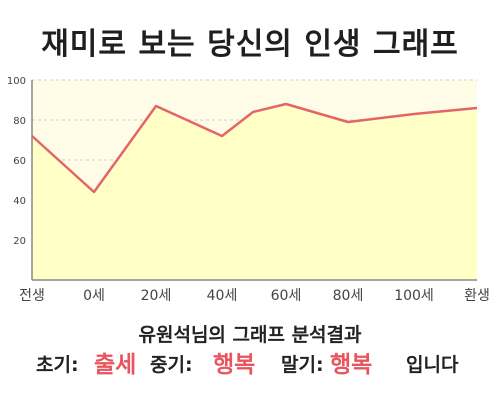  I want to click on x-tick-label: 20세, so click(156, 296).